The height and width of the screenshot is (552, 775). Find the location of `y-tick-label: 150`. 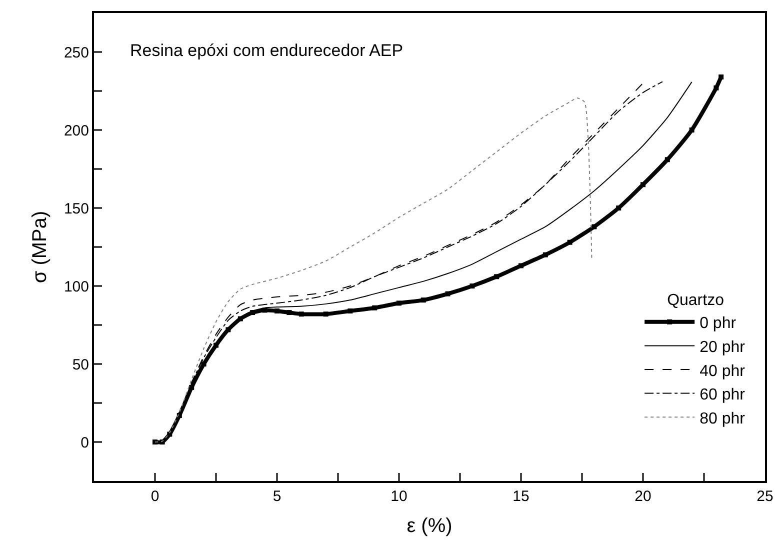

y-tick-label: 150 is located at coordinates (76, 209).